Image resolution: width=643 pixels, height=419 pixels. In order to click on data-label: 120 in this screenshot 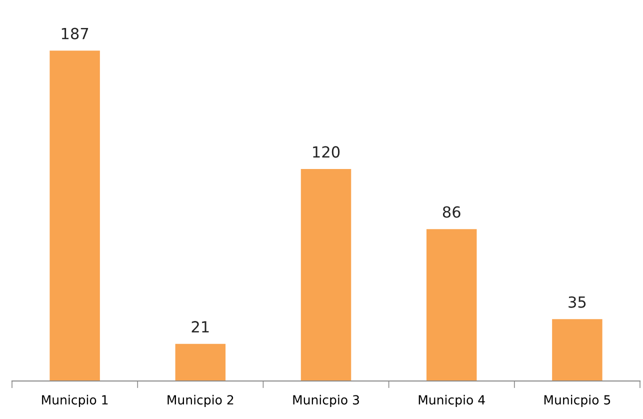, I will do `click(326, 152)`.